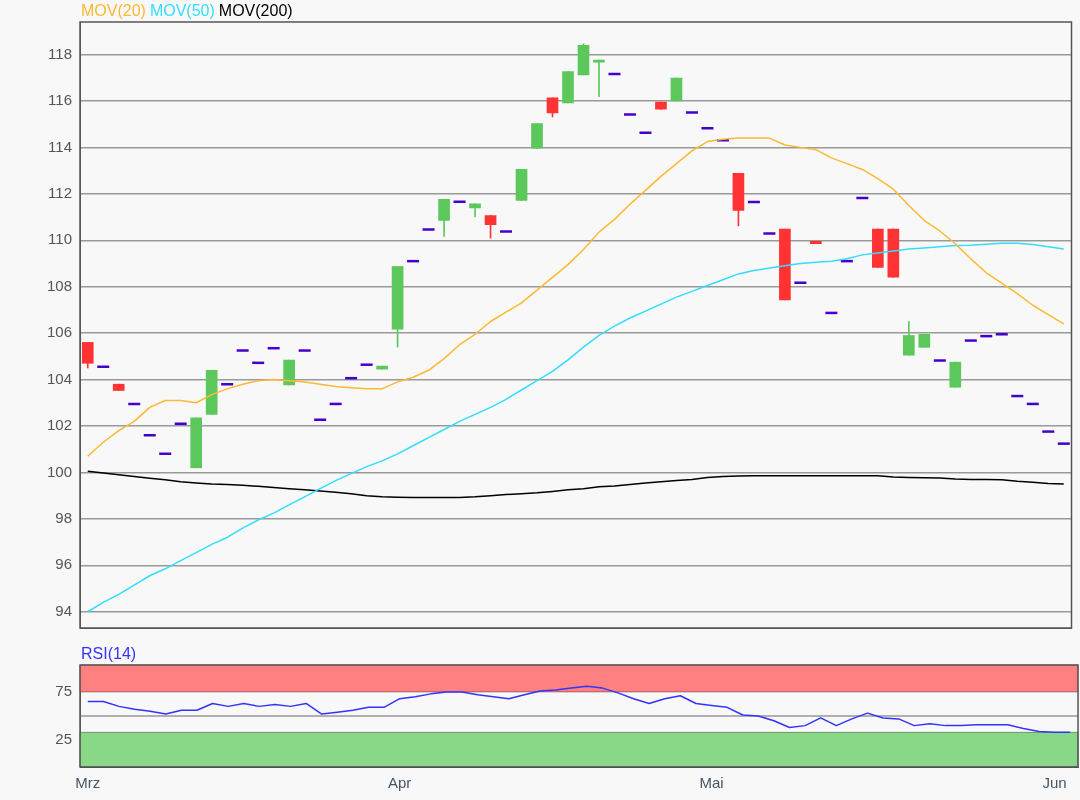 This screenshot has height=800, width=1080. I want to click on y-tick-label: 118, so click(60, 53).